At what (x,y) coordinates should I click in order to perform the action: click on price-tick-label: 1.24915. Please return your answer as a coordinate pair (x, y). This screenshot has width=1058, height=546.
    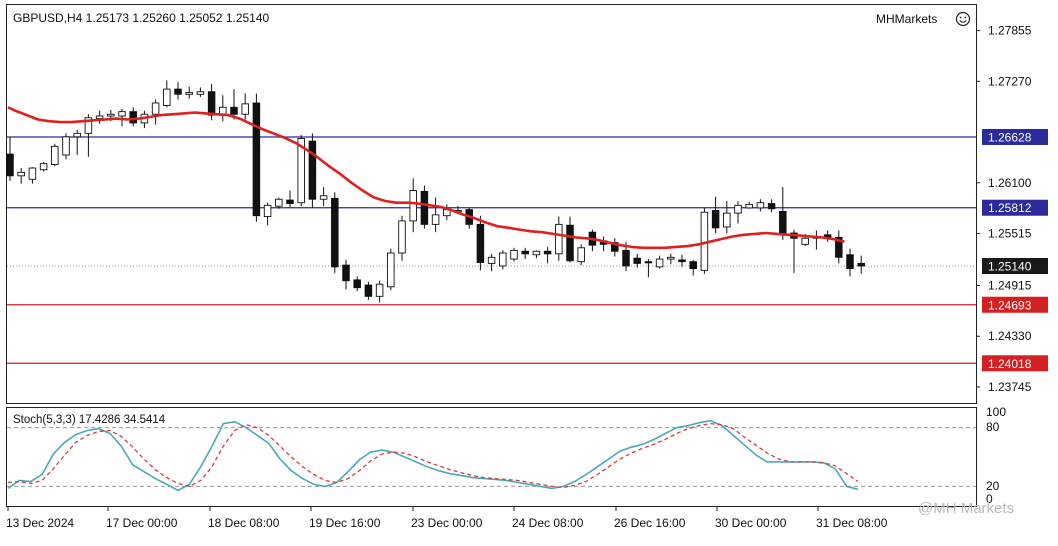
    Looking at the image, I should click on (1010, 286).